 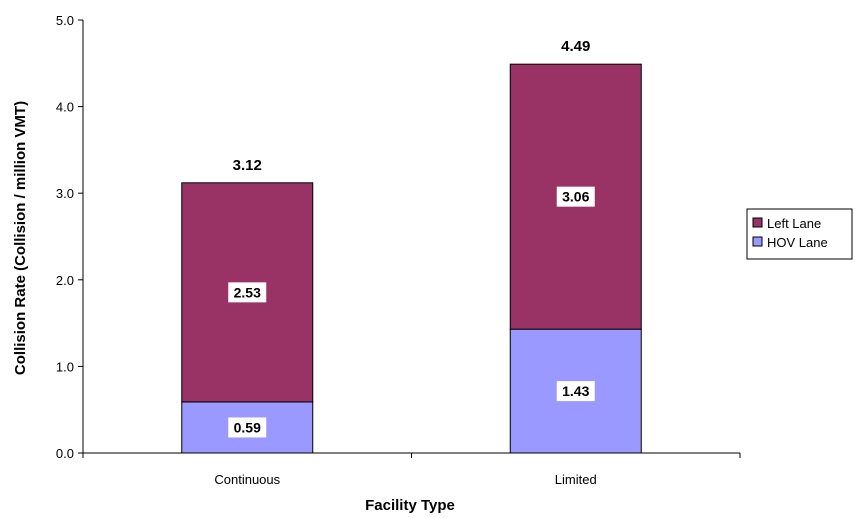 What do you see at coordinates (576, 479) in the screenshot?
I see `x-tick-label: Limited` at bounding box center [576, 479].